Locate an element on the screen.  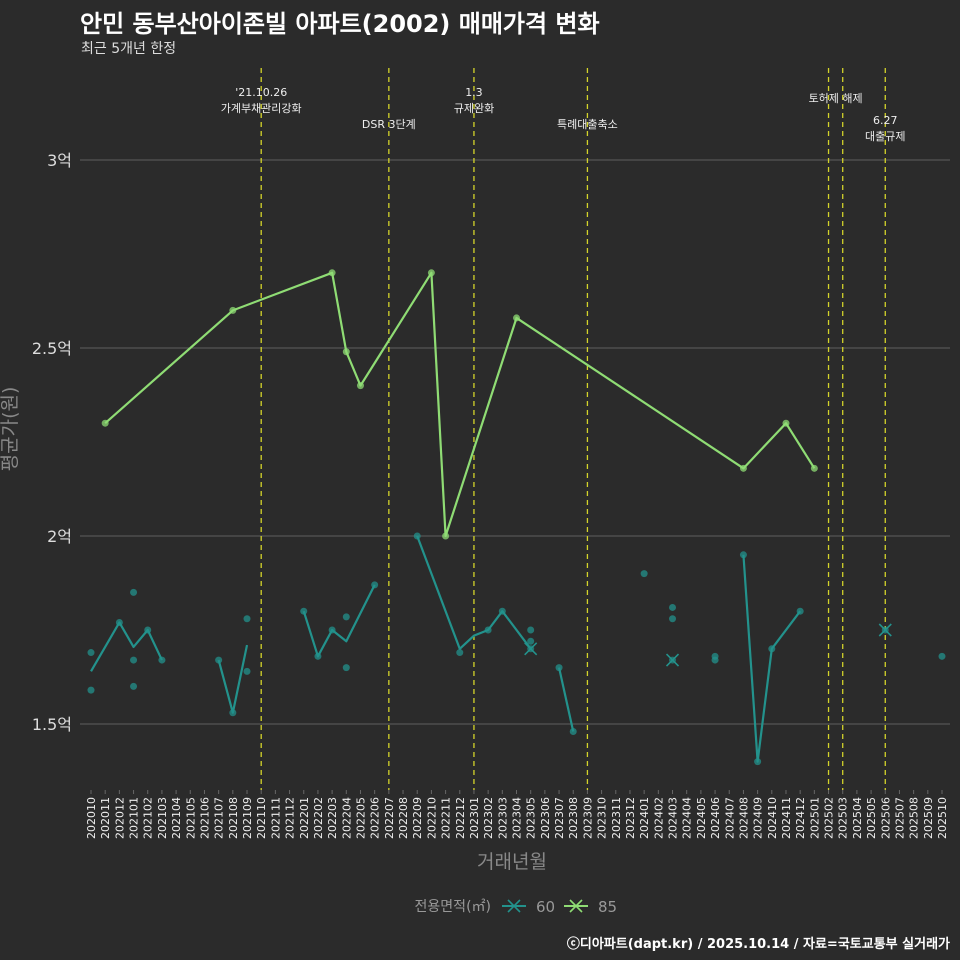
x-tick-label: 202309 is located at coordinates (587, 818).